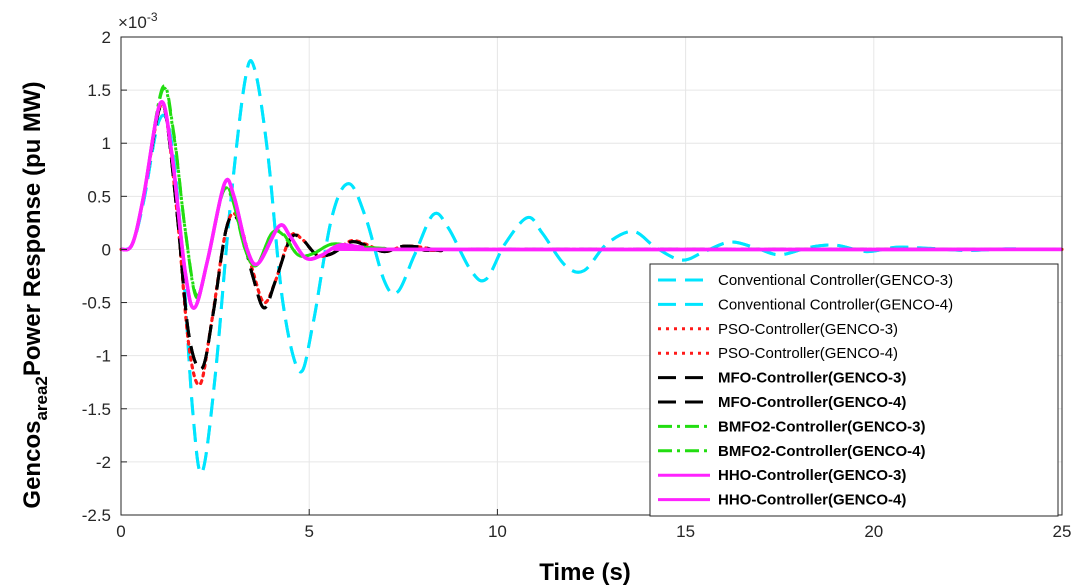 Image resolution: width=1082 pixels, height=587 pixels. What do you see at coordinates (812, 500) in the screenshot?
I see `legend-entry-label: HHO-Controller(GENCO-4)` at bounding box center [812, 500].